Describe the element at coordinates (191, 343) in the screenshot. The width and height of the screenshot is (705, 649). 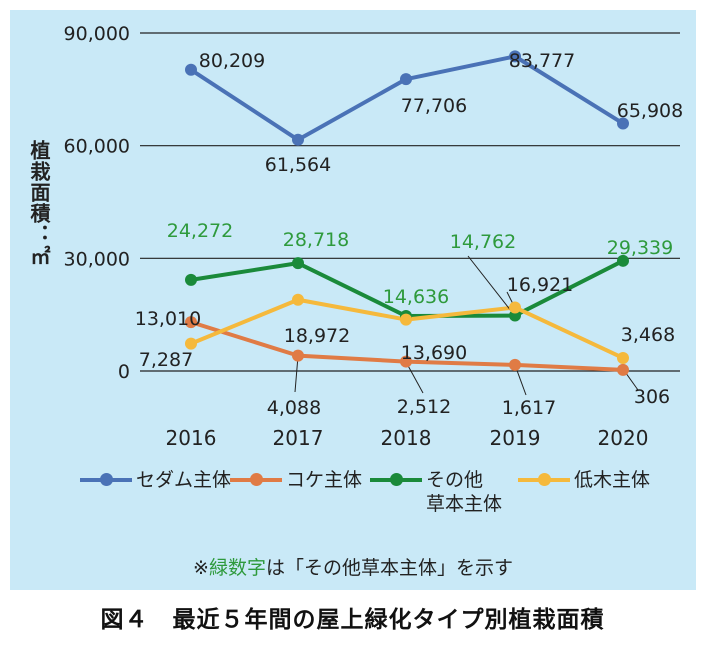
I see `point-shrub-2016` at that location.